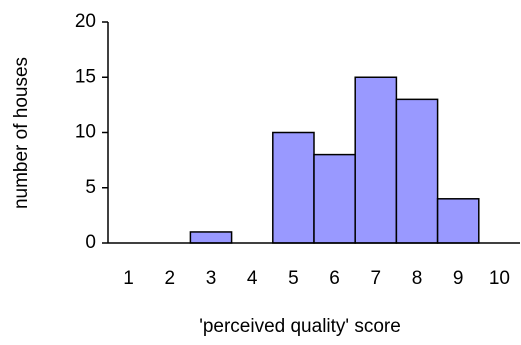  I want to click on y-tick-label: 5, so click(90, 187).